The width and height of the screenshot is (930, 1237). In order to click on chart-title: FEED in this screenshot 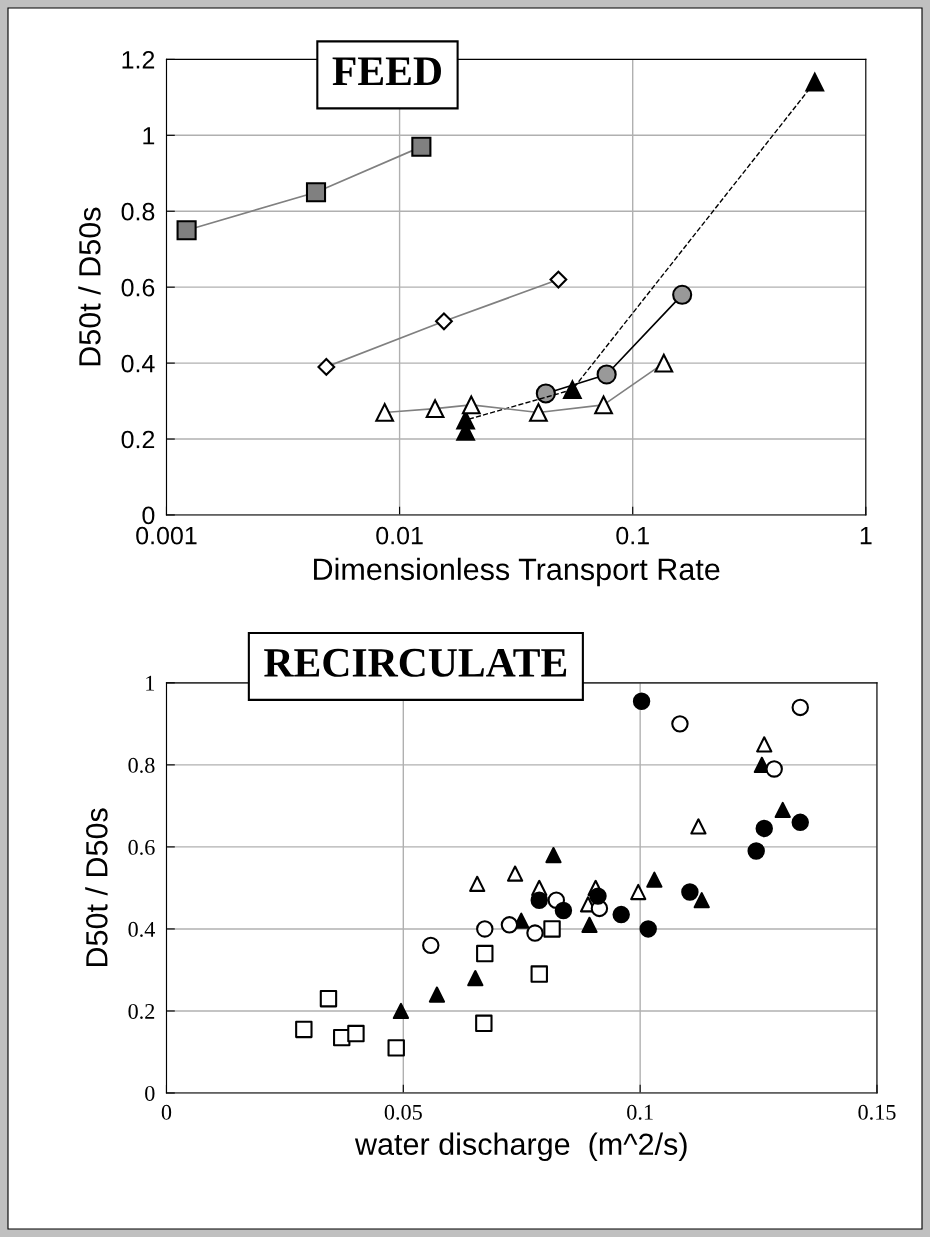, I will do `click(386, 71)`.